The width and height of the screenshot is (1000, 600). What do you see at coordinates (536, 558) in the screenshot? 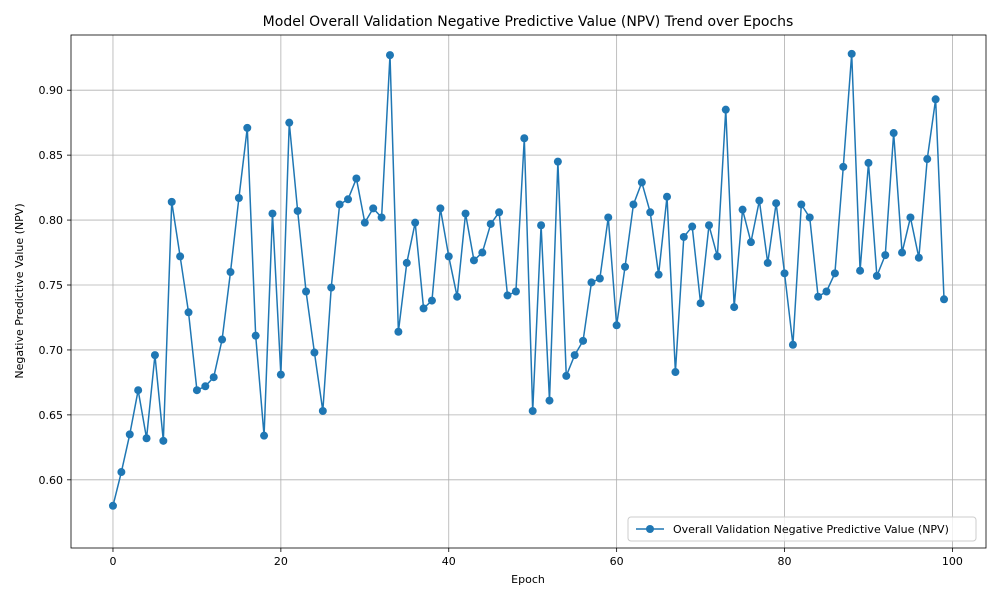
I see `x-axis: 0 20 40 60 80 100` at bounding box center [536, 558].